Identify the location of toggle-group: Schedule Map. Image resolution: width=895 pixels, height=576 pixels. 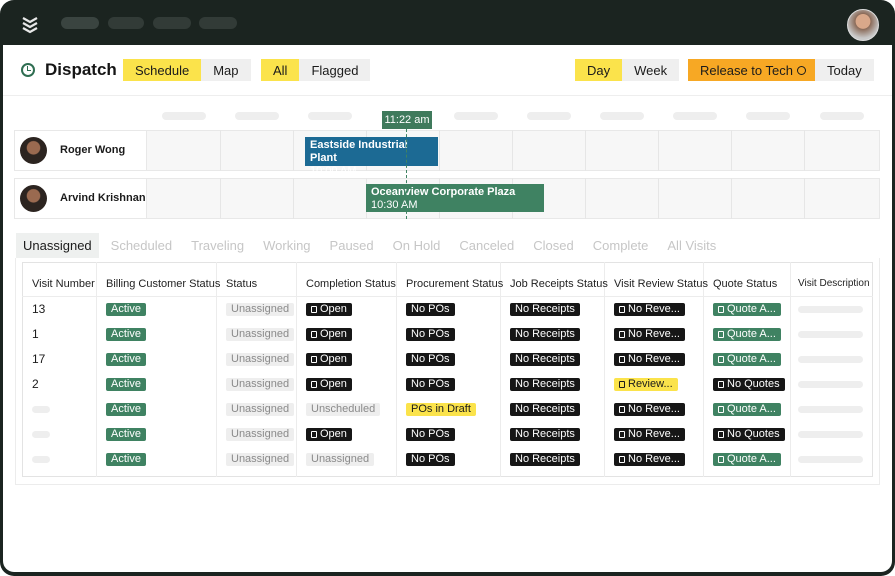
(187, 70).